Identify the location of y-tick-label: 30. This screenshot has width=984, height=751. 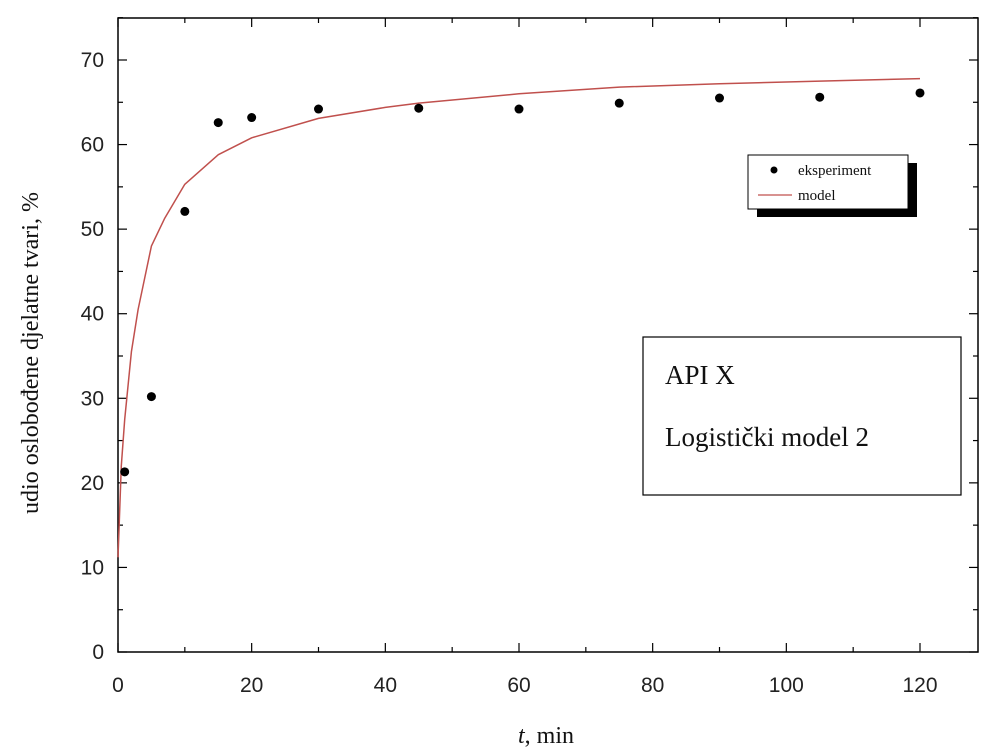
(92, 398).